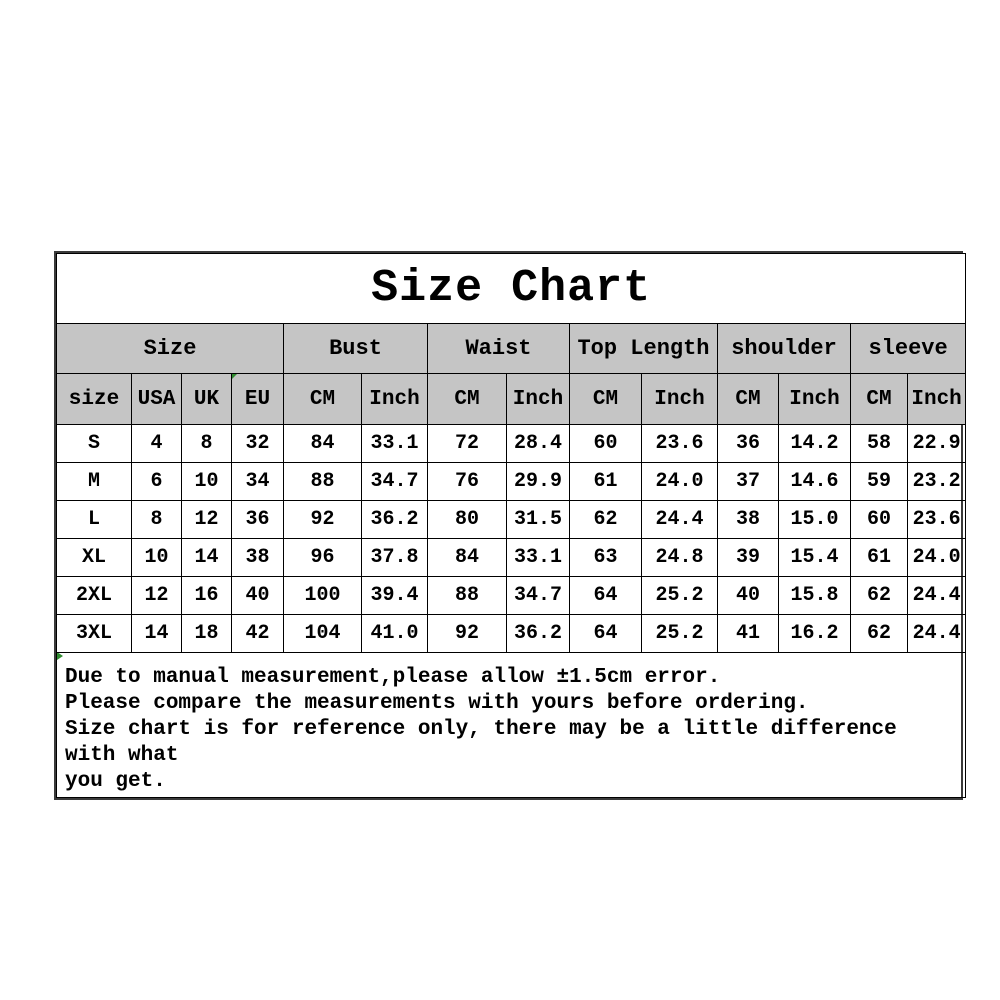 This screenshot has height=1000, width=1000. I want to click on measurement-cell: 18, so click(206, 633).